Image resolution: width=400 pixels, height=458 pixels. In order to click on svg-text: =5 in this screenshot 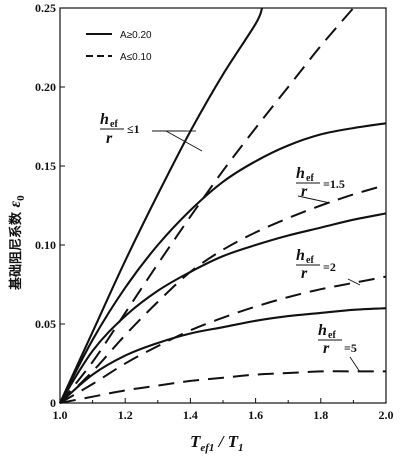, I will do `click(350, 348)`.